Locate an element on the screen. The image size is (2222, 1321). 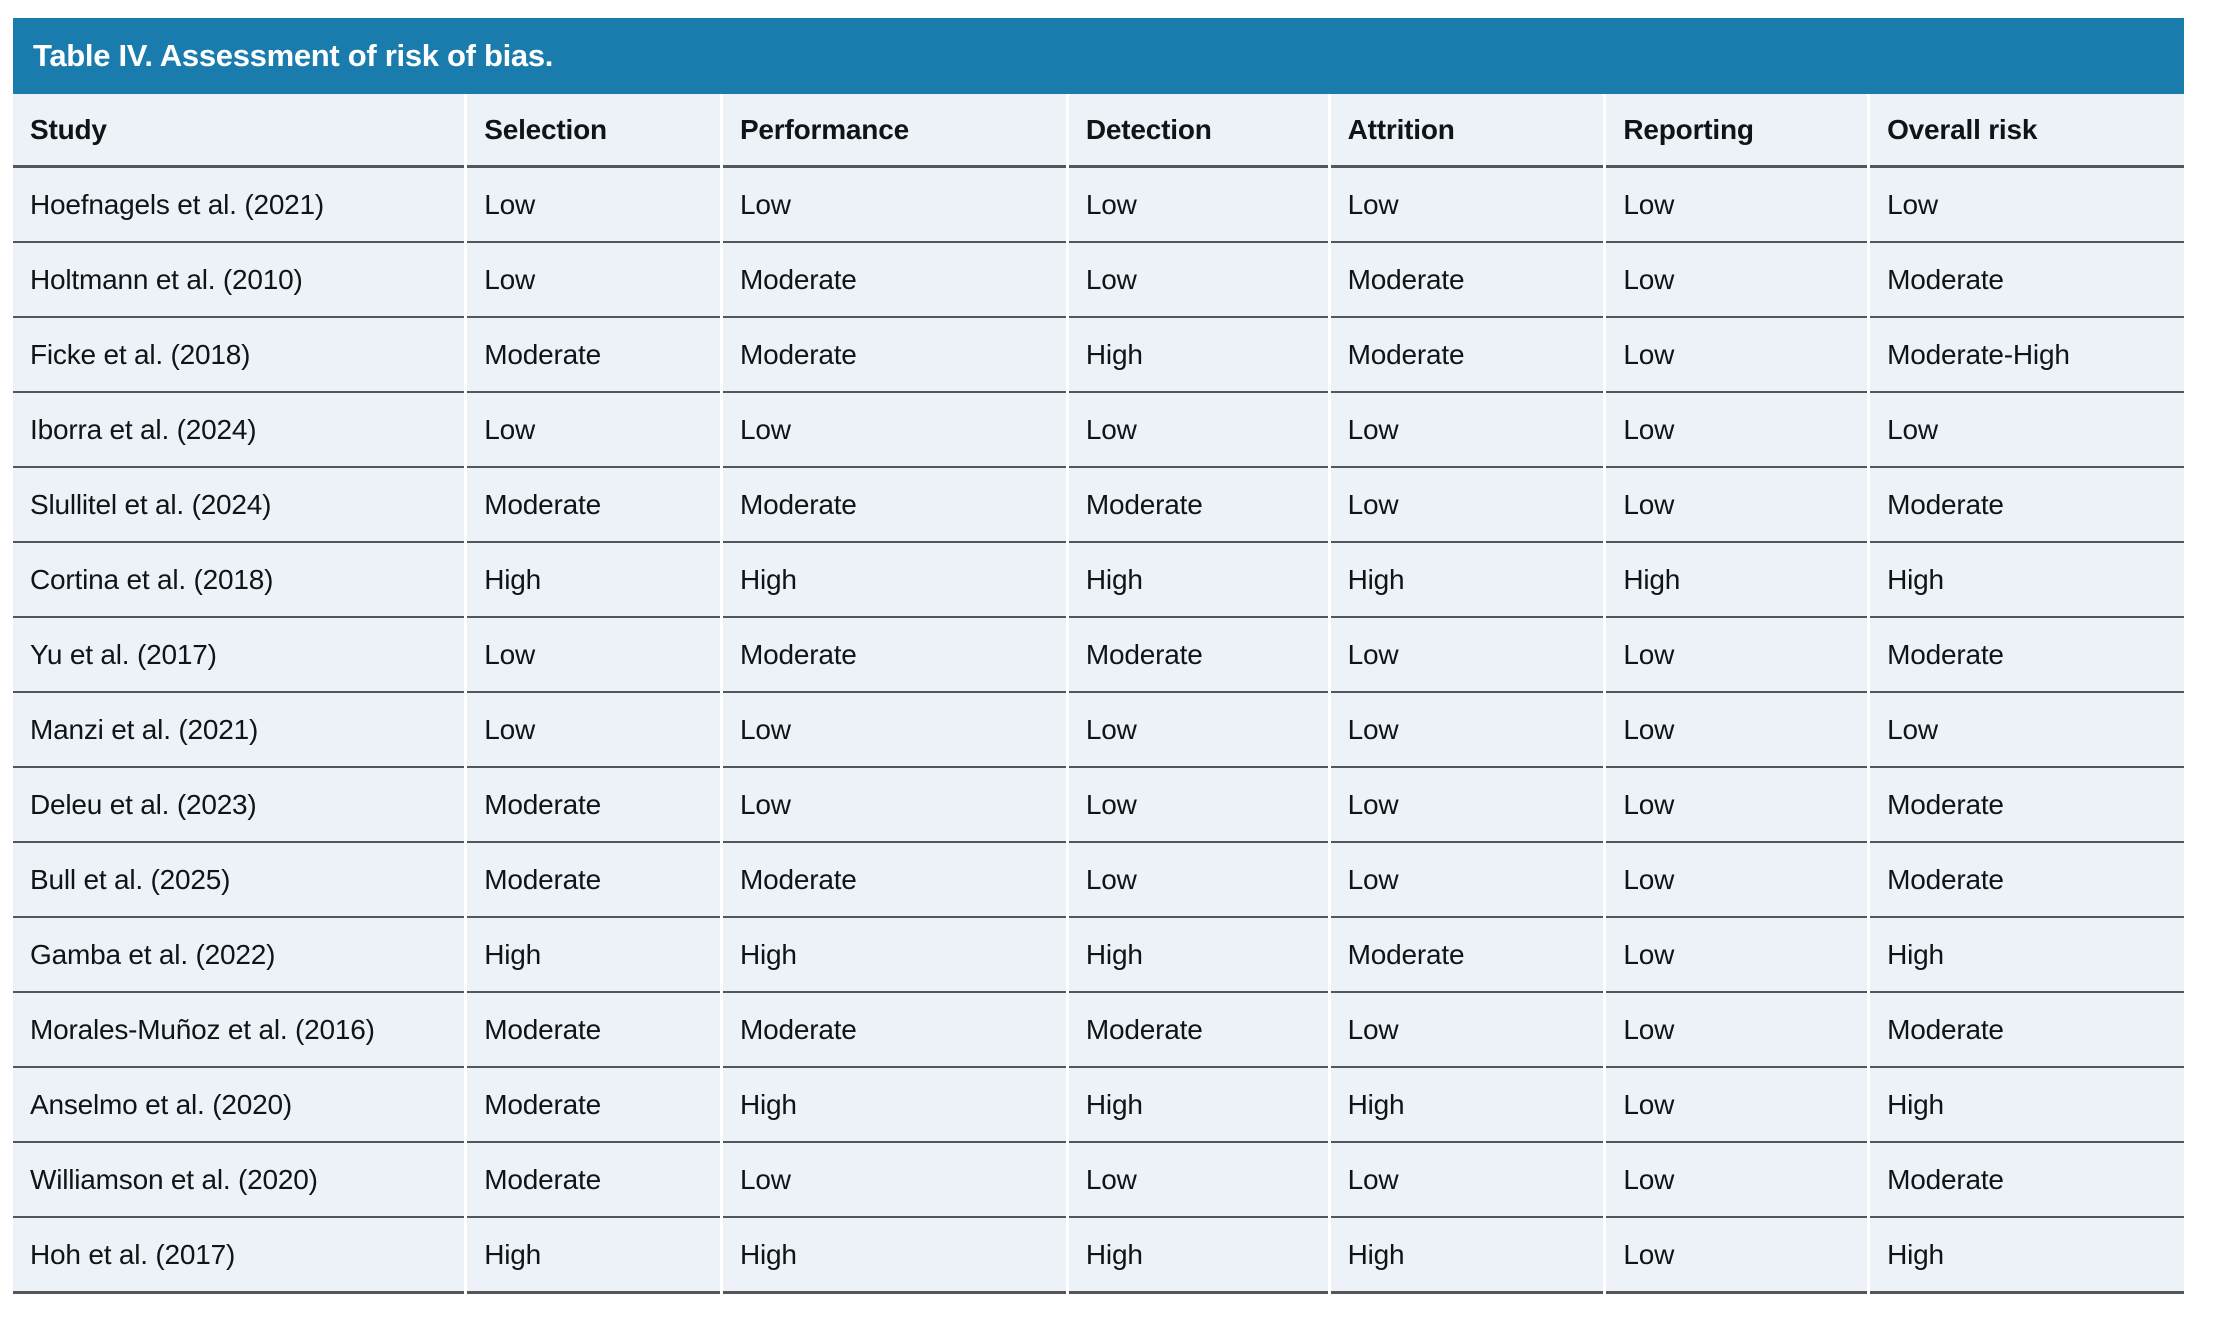
column-header-overall-risk: Overall risk is located at coordinates (2027, 131).